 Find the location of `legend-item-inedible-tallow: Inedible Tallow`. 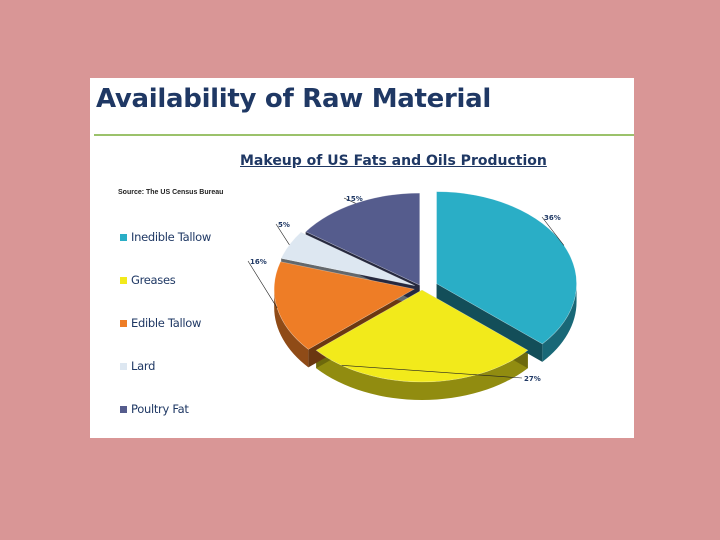

legend-item-inedible-tallow: Inedible Tallow is located at coordinates (165, 237).